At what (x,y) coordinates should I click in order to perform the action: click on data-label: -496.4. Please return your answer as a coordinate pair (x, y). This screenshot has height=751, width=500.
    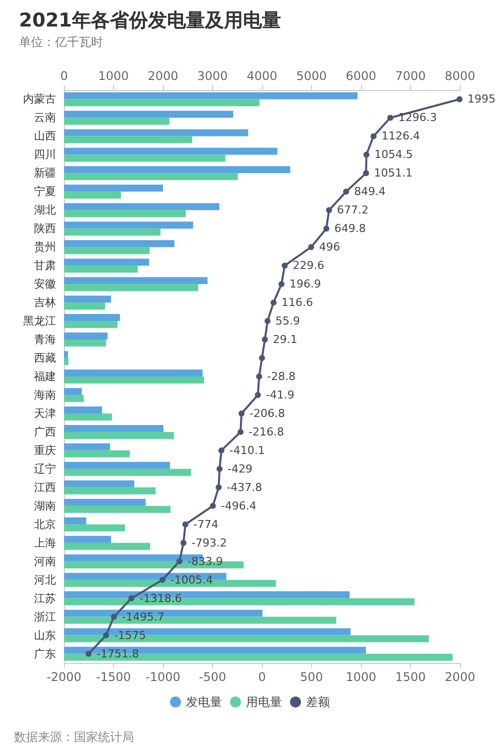
    Looking at the image, I should click on (238, 505).